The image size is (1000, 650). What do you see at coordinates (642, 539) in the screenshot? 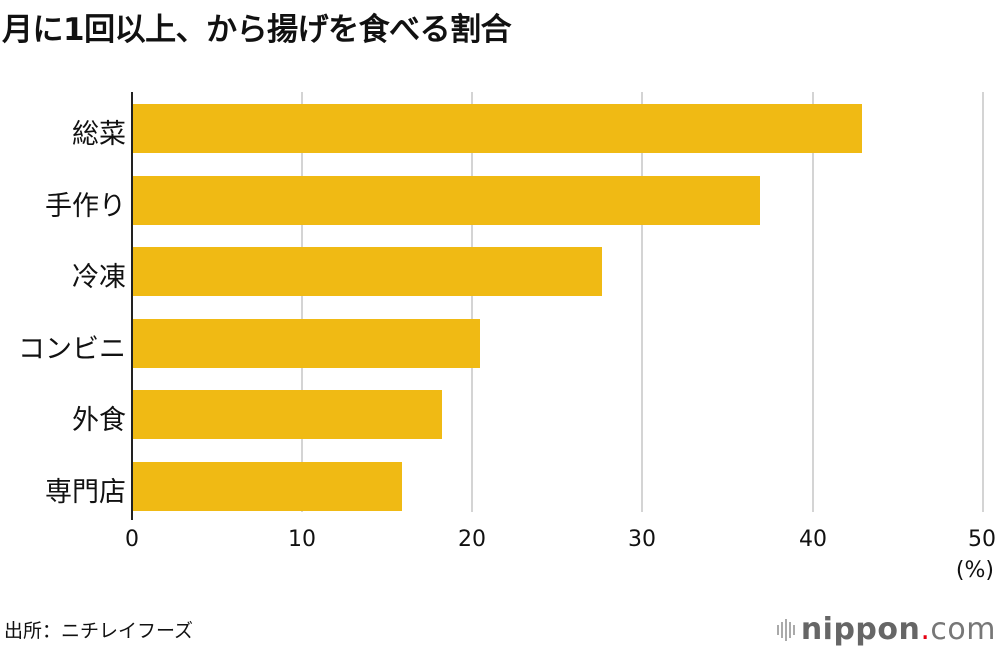
I see `x-tick-30: 30` at bounding box center [642, 539].